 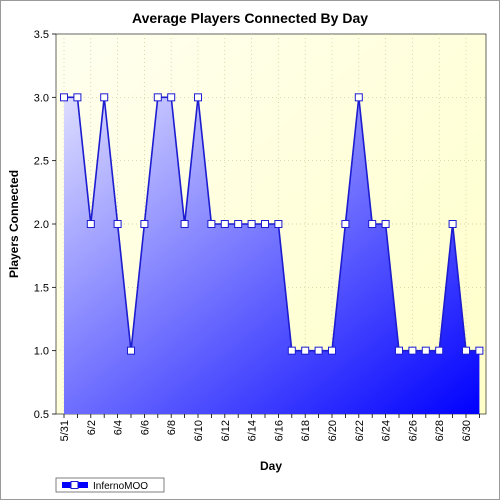 What do you see at coordinates (74, 485) in the screenshot?
I see `legend-marker` at bounding box center [74, 485].